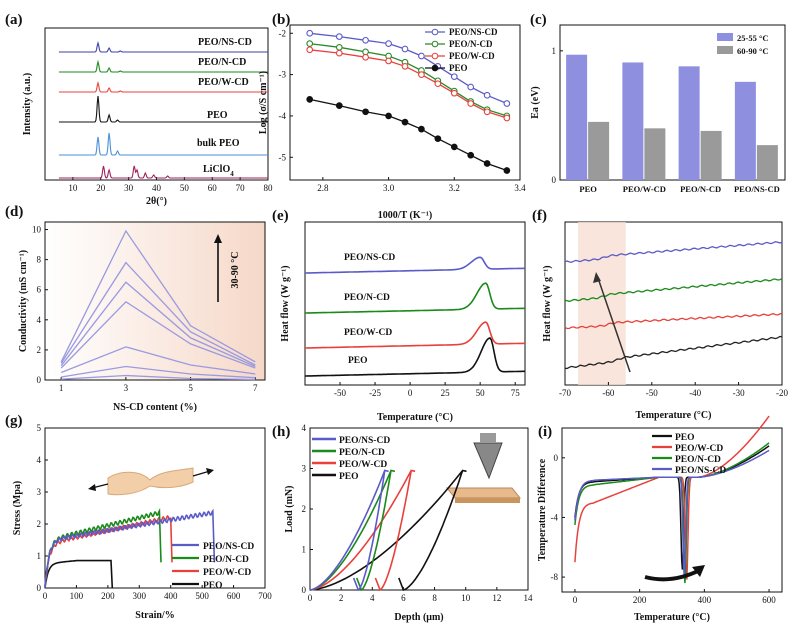  What do you see at coordinates (705, 600) in the screenshot?
I see `panel-i-x-tick-label: 400` at bounding box center [705, 600].